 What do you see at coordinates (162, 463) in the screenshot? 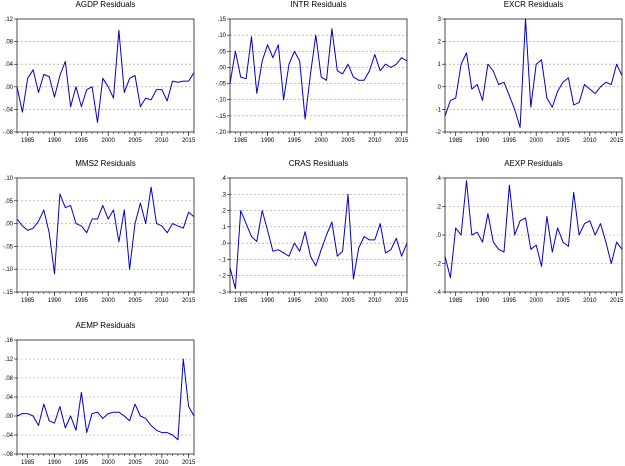
I see `aemp-residuals-xtick-label: 2010` at bounding box center [162, 463].